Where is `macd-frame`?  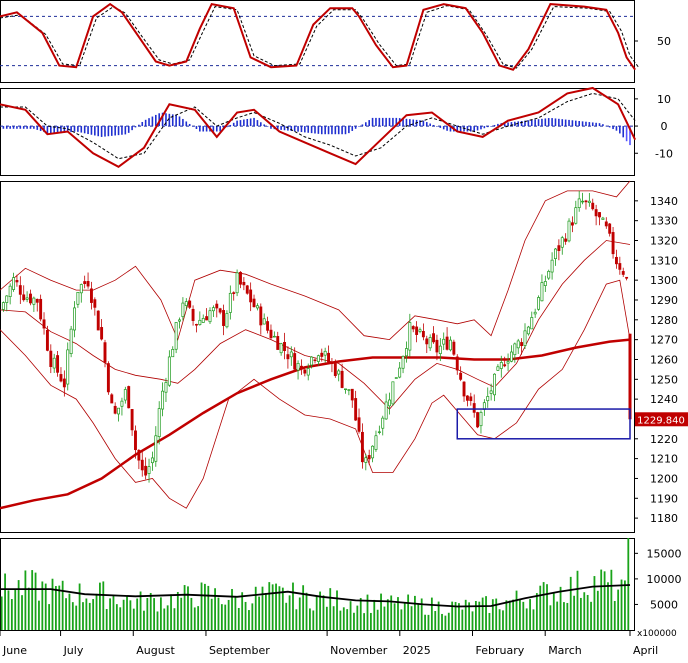 macd-frame is located at coordinates (317, 132).